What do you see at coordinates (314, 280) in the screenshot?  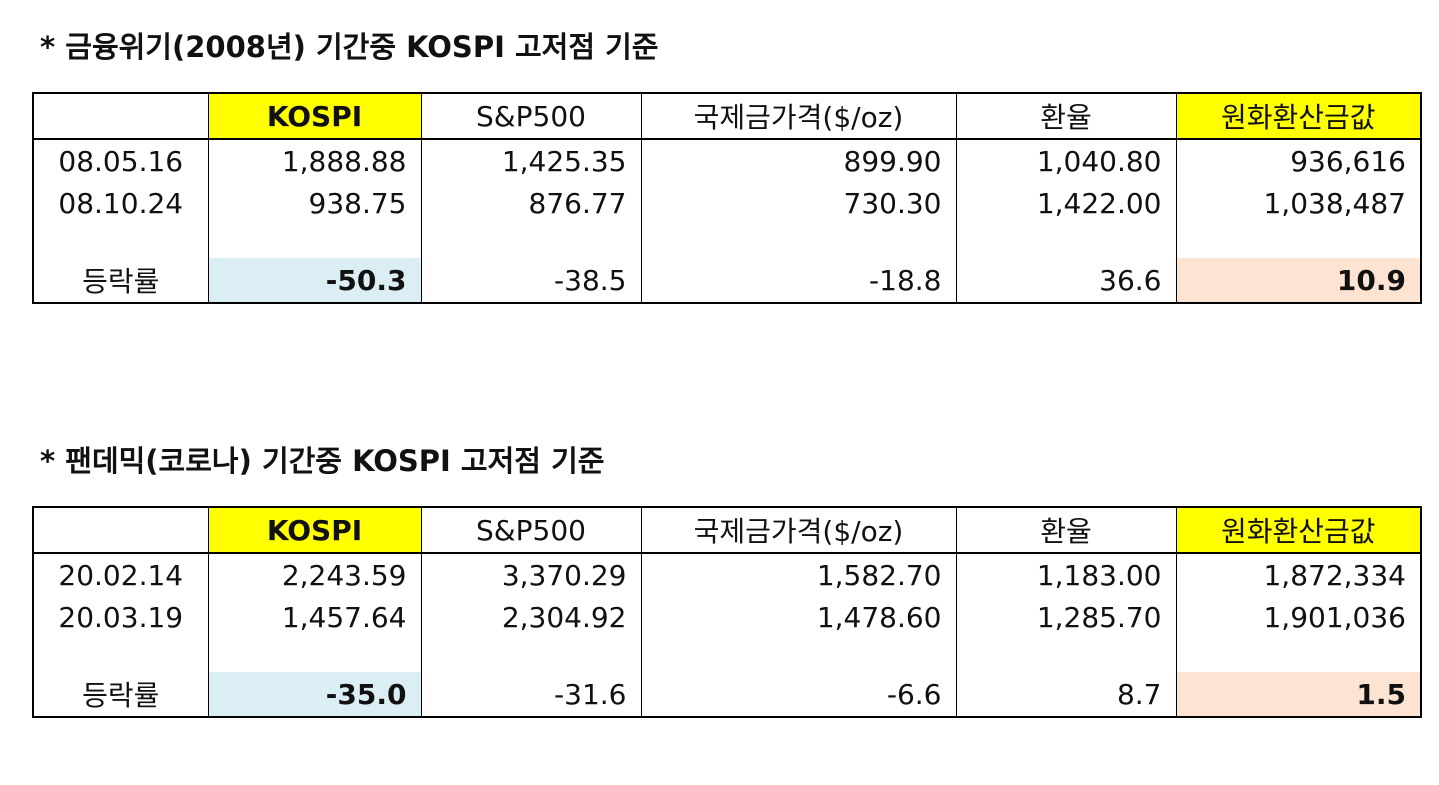 I see `cell: -50.3` at bounding box center [314, 280].